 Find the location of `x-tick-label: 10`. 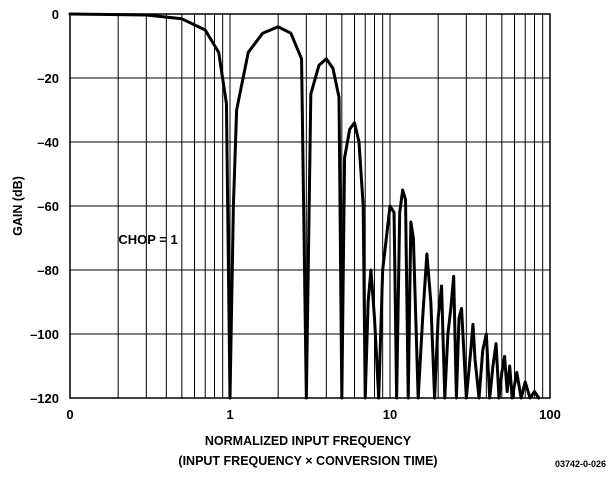

x-tick-label: 10 is located at coordinates (390, 414).